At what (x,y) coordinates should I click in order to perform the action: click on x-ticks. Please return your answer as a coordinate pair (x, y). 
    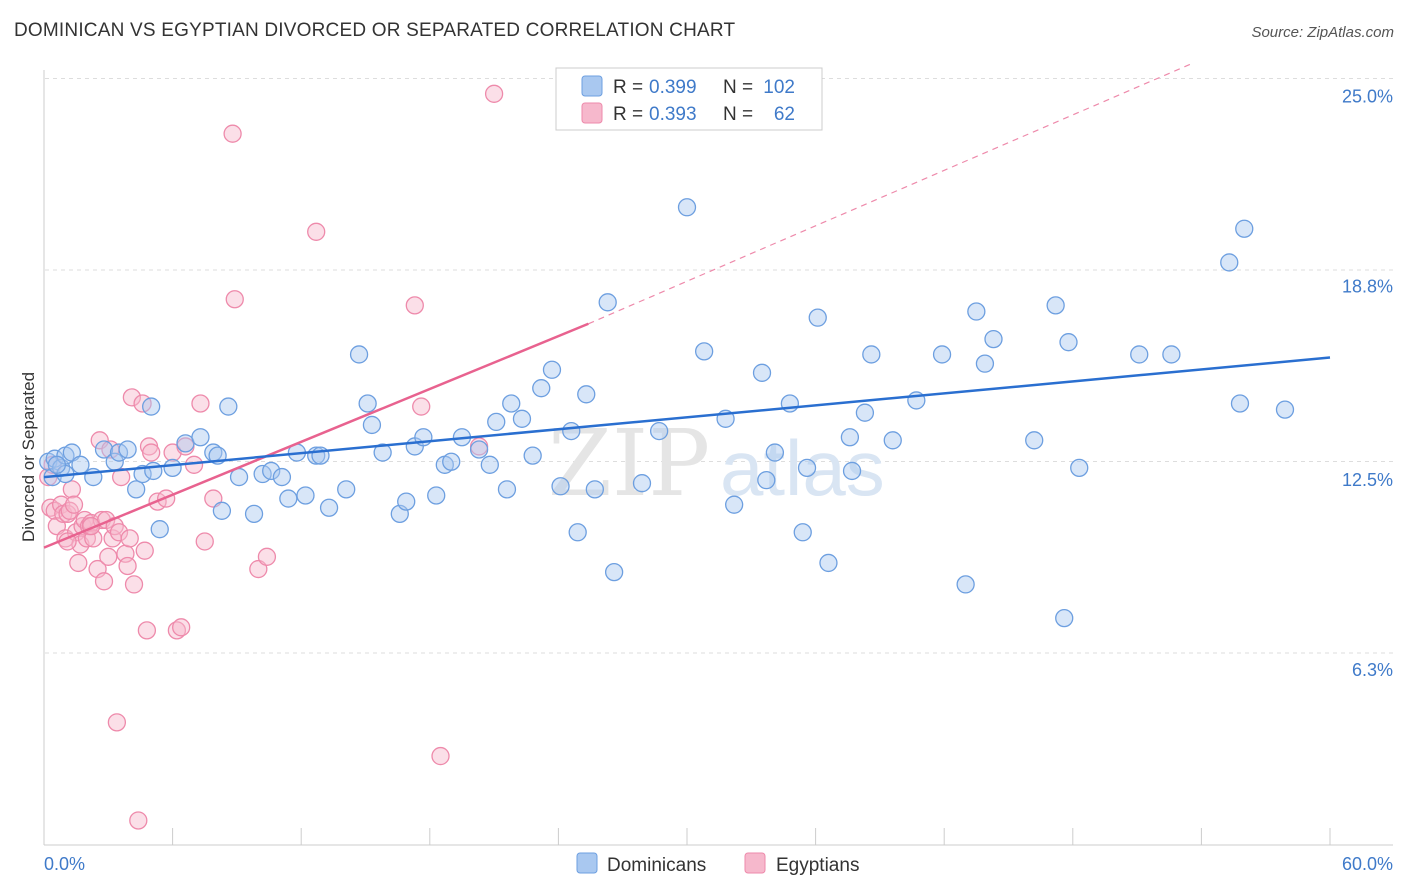
    Looking at the image, I should click on (687, 836).